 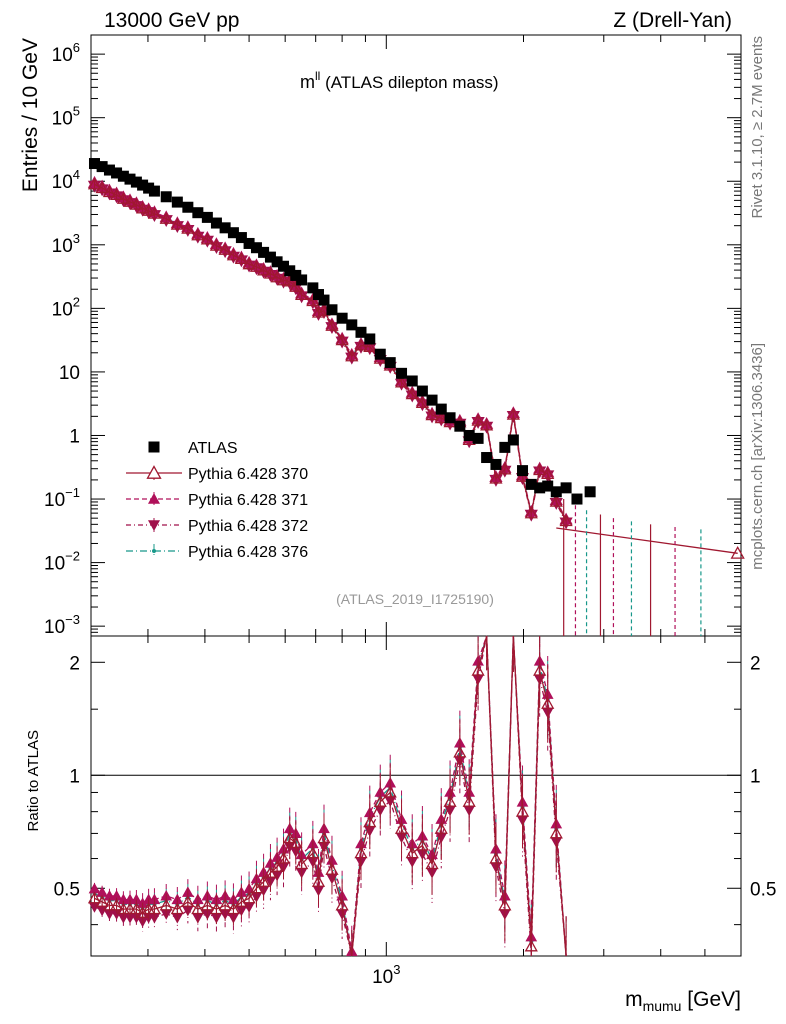 What do you see at coordinates (154, 447) in the screenshot?
I see `legend-marker-atlas` at bounding box center [154, 447].